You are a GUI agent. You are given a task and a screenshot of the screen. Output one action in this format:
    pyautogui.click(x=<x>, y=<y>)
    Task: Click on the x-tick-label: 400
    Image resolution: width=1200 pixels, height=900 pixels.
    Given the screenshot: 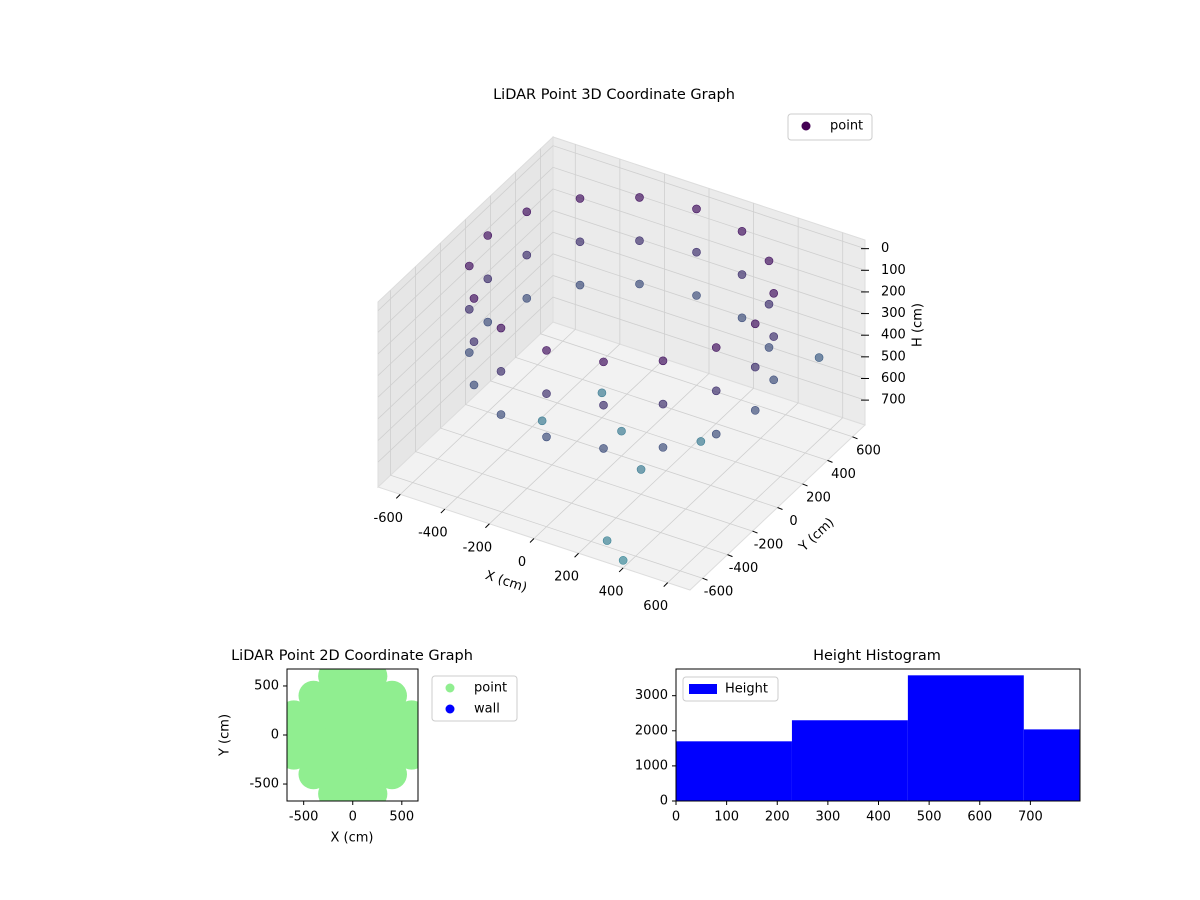 What is the action you would take?
    pyautogui.click(x=611, y=591)
    